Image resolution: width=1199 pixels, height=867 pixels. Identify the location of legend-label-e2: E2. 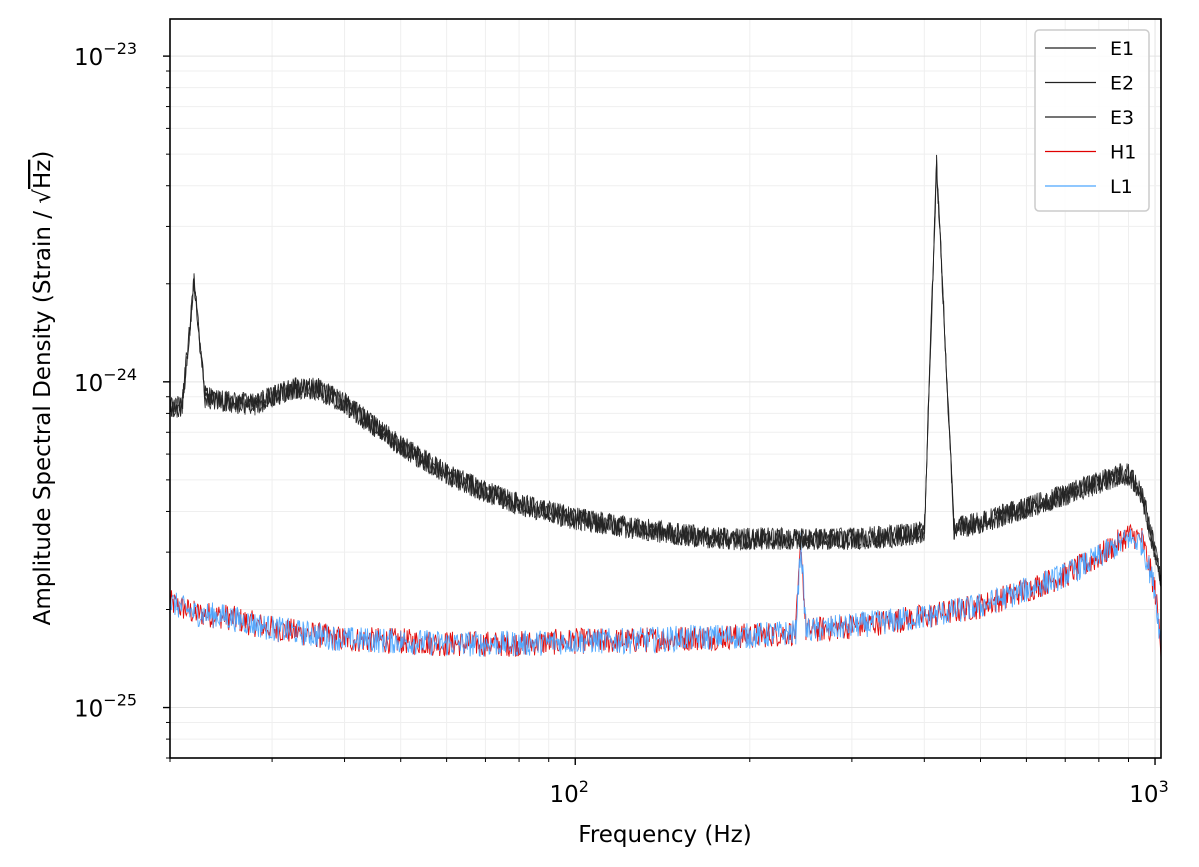
(1122, 84).